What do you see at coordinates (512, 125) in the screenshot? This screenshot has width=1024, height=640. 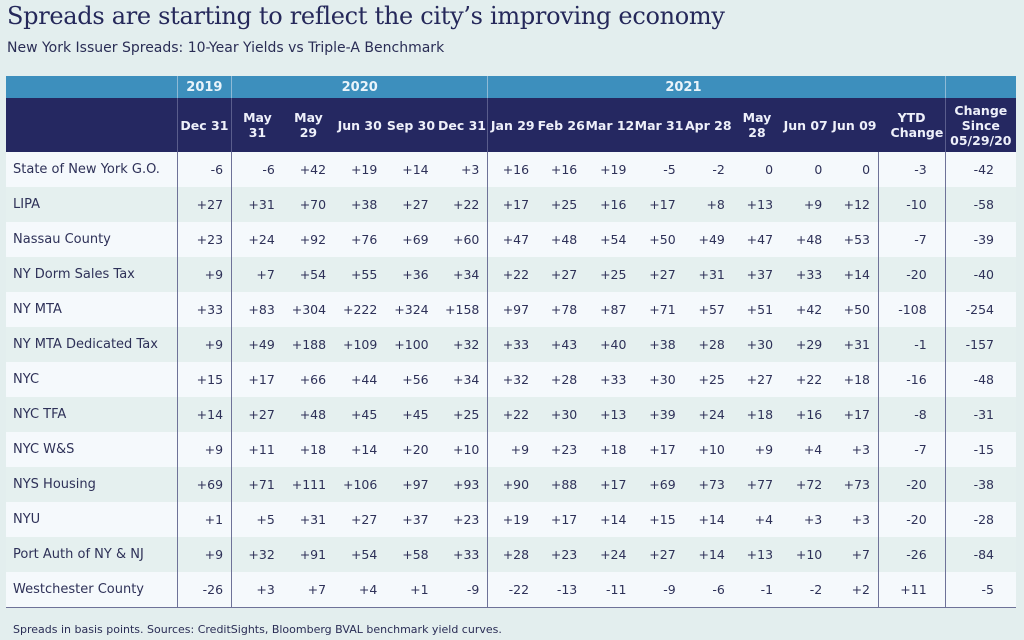 I see `column-header: Jan 29` at bounding box center [512, 125].